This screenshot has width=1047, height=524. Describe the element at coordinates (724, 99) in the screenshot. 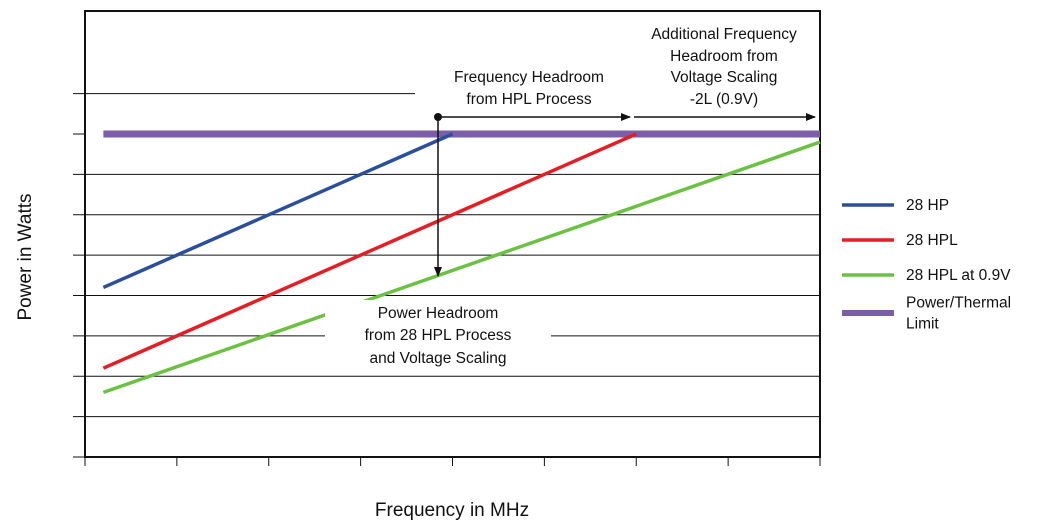

I see `additional-headroom-line-4: -2L (0.9V)` at that location.